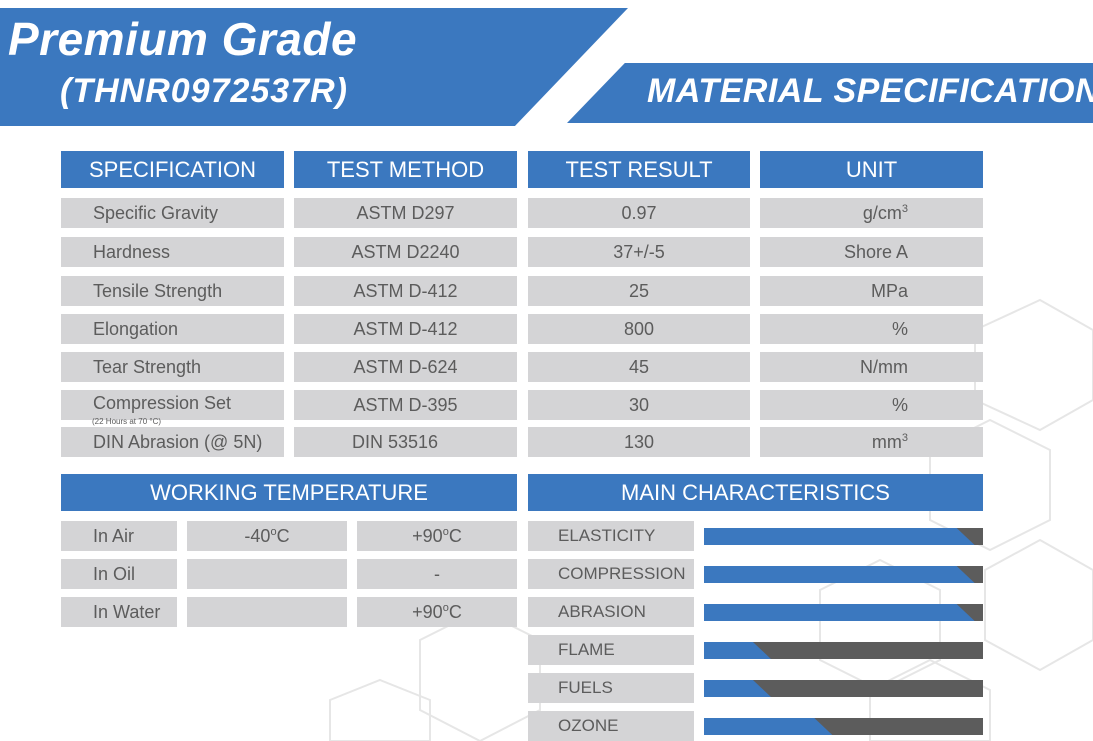  Describe the element at coordinates (639, 213) in the screenshot. I see `result-cell: 0.97` at that location.